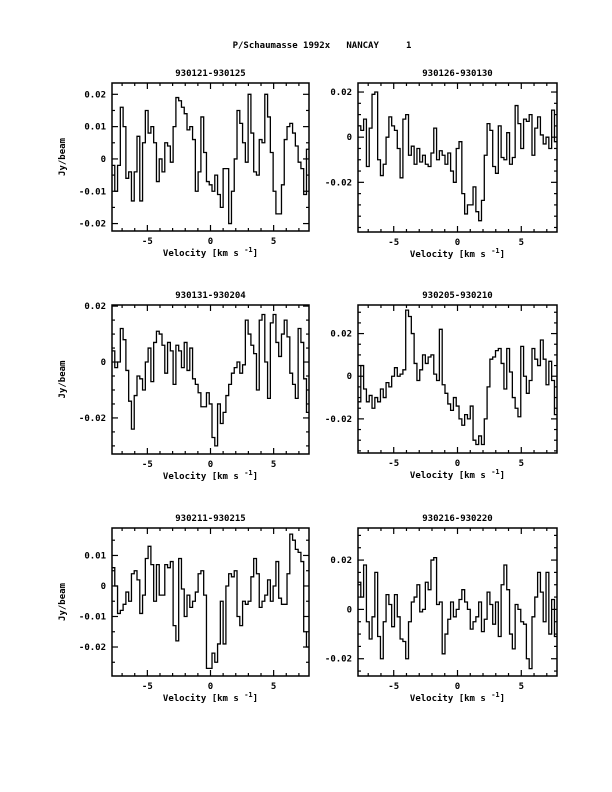 Image resolution: width=612 pixels, height=792 pixels. What do you see at coordinates (210, 296) in the screenshot?
I see `panel-title: 930131-930204` at bounding box center [210, 296].